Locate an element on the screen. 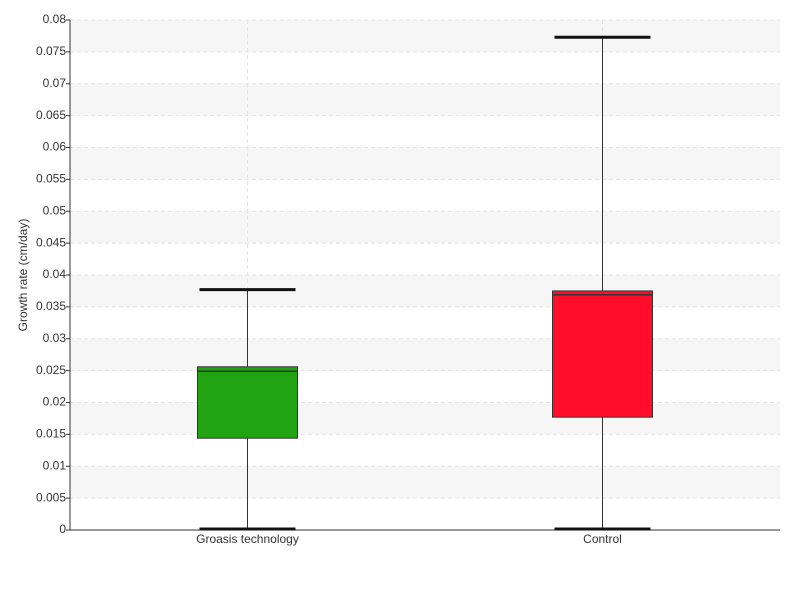 Image resolution: width=800 pixels, height=600 pixels. y-tick-label: 0.035 is located at coordinates (51, 306).